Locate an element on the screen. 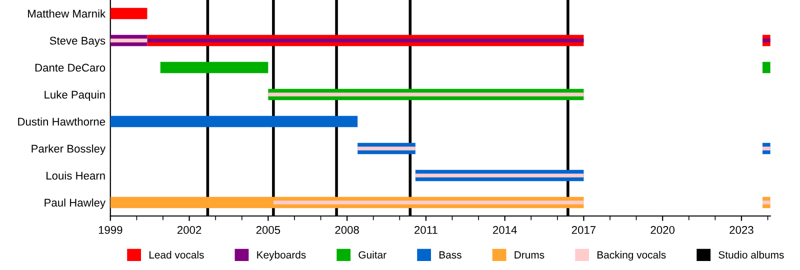 The height and width of the screenshot is (270, 800). y-tick-label: Parker Bossley is located at coordinates (69, 149).